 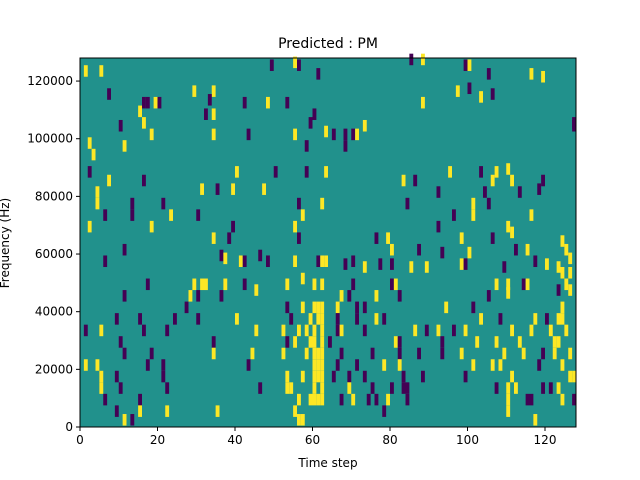 I want to click on x-tick-label: 120, so click(x=545, y=440).